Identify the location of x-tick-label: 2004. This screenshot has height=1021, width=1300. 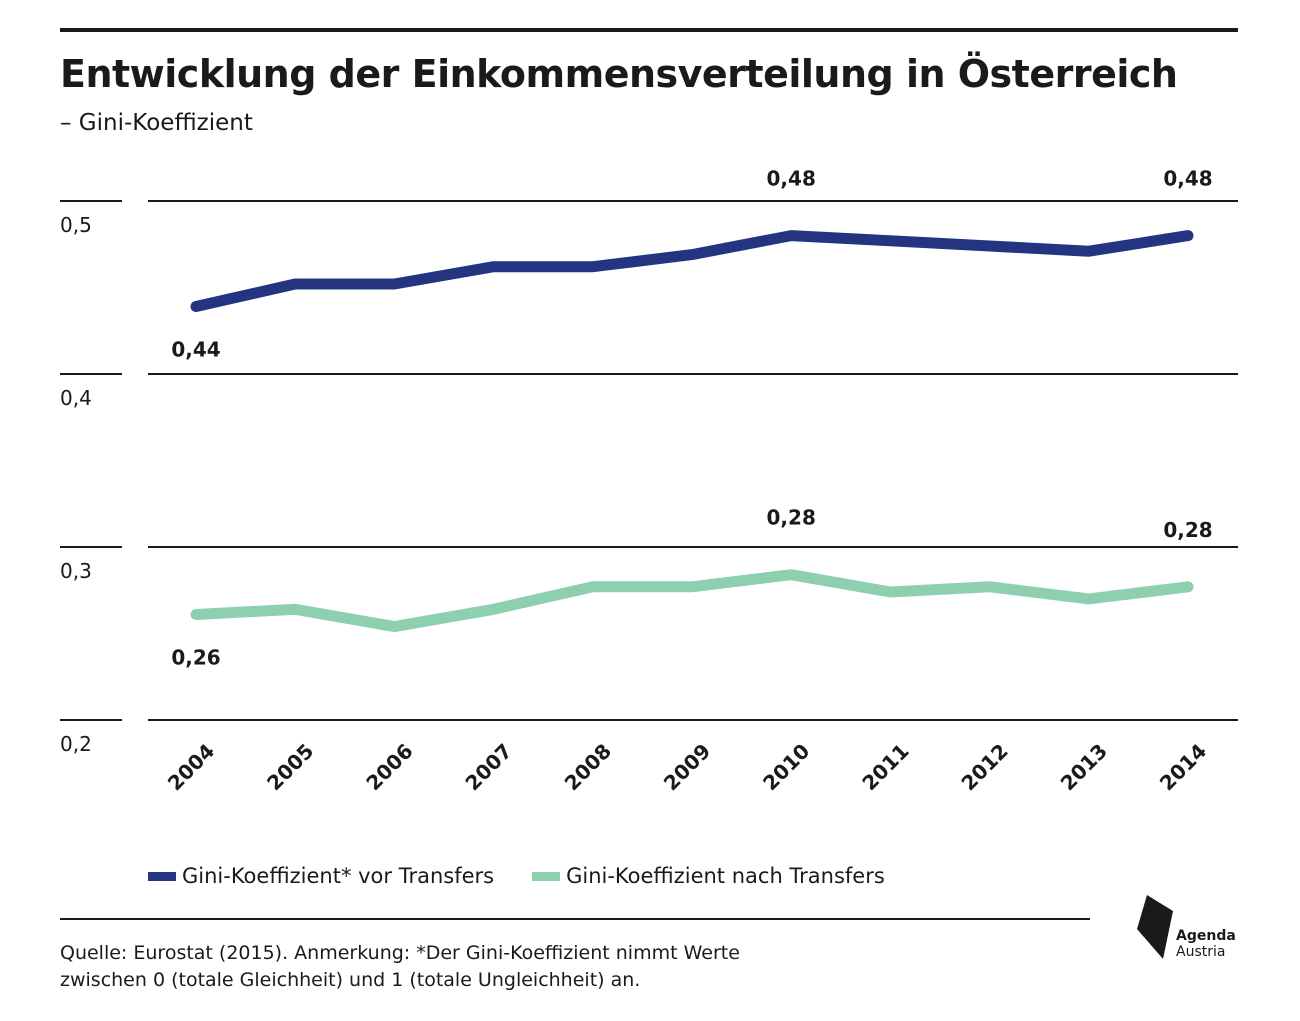
(191, 767).